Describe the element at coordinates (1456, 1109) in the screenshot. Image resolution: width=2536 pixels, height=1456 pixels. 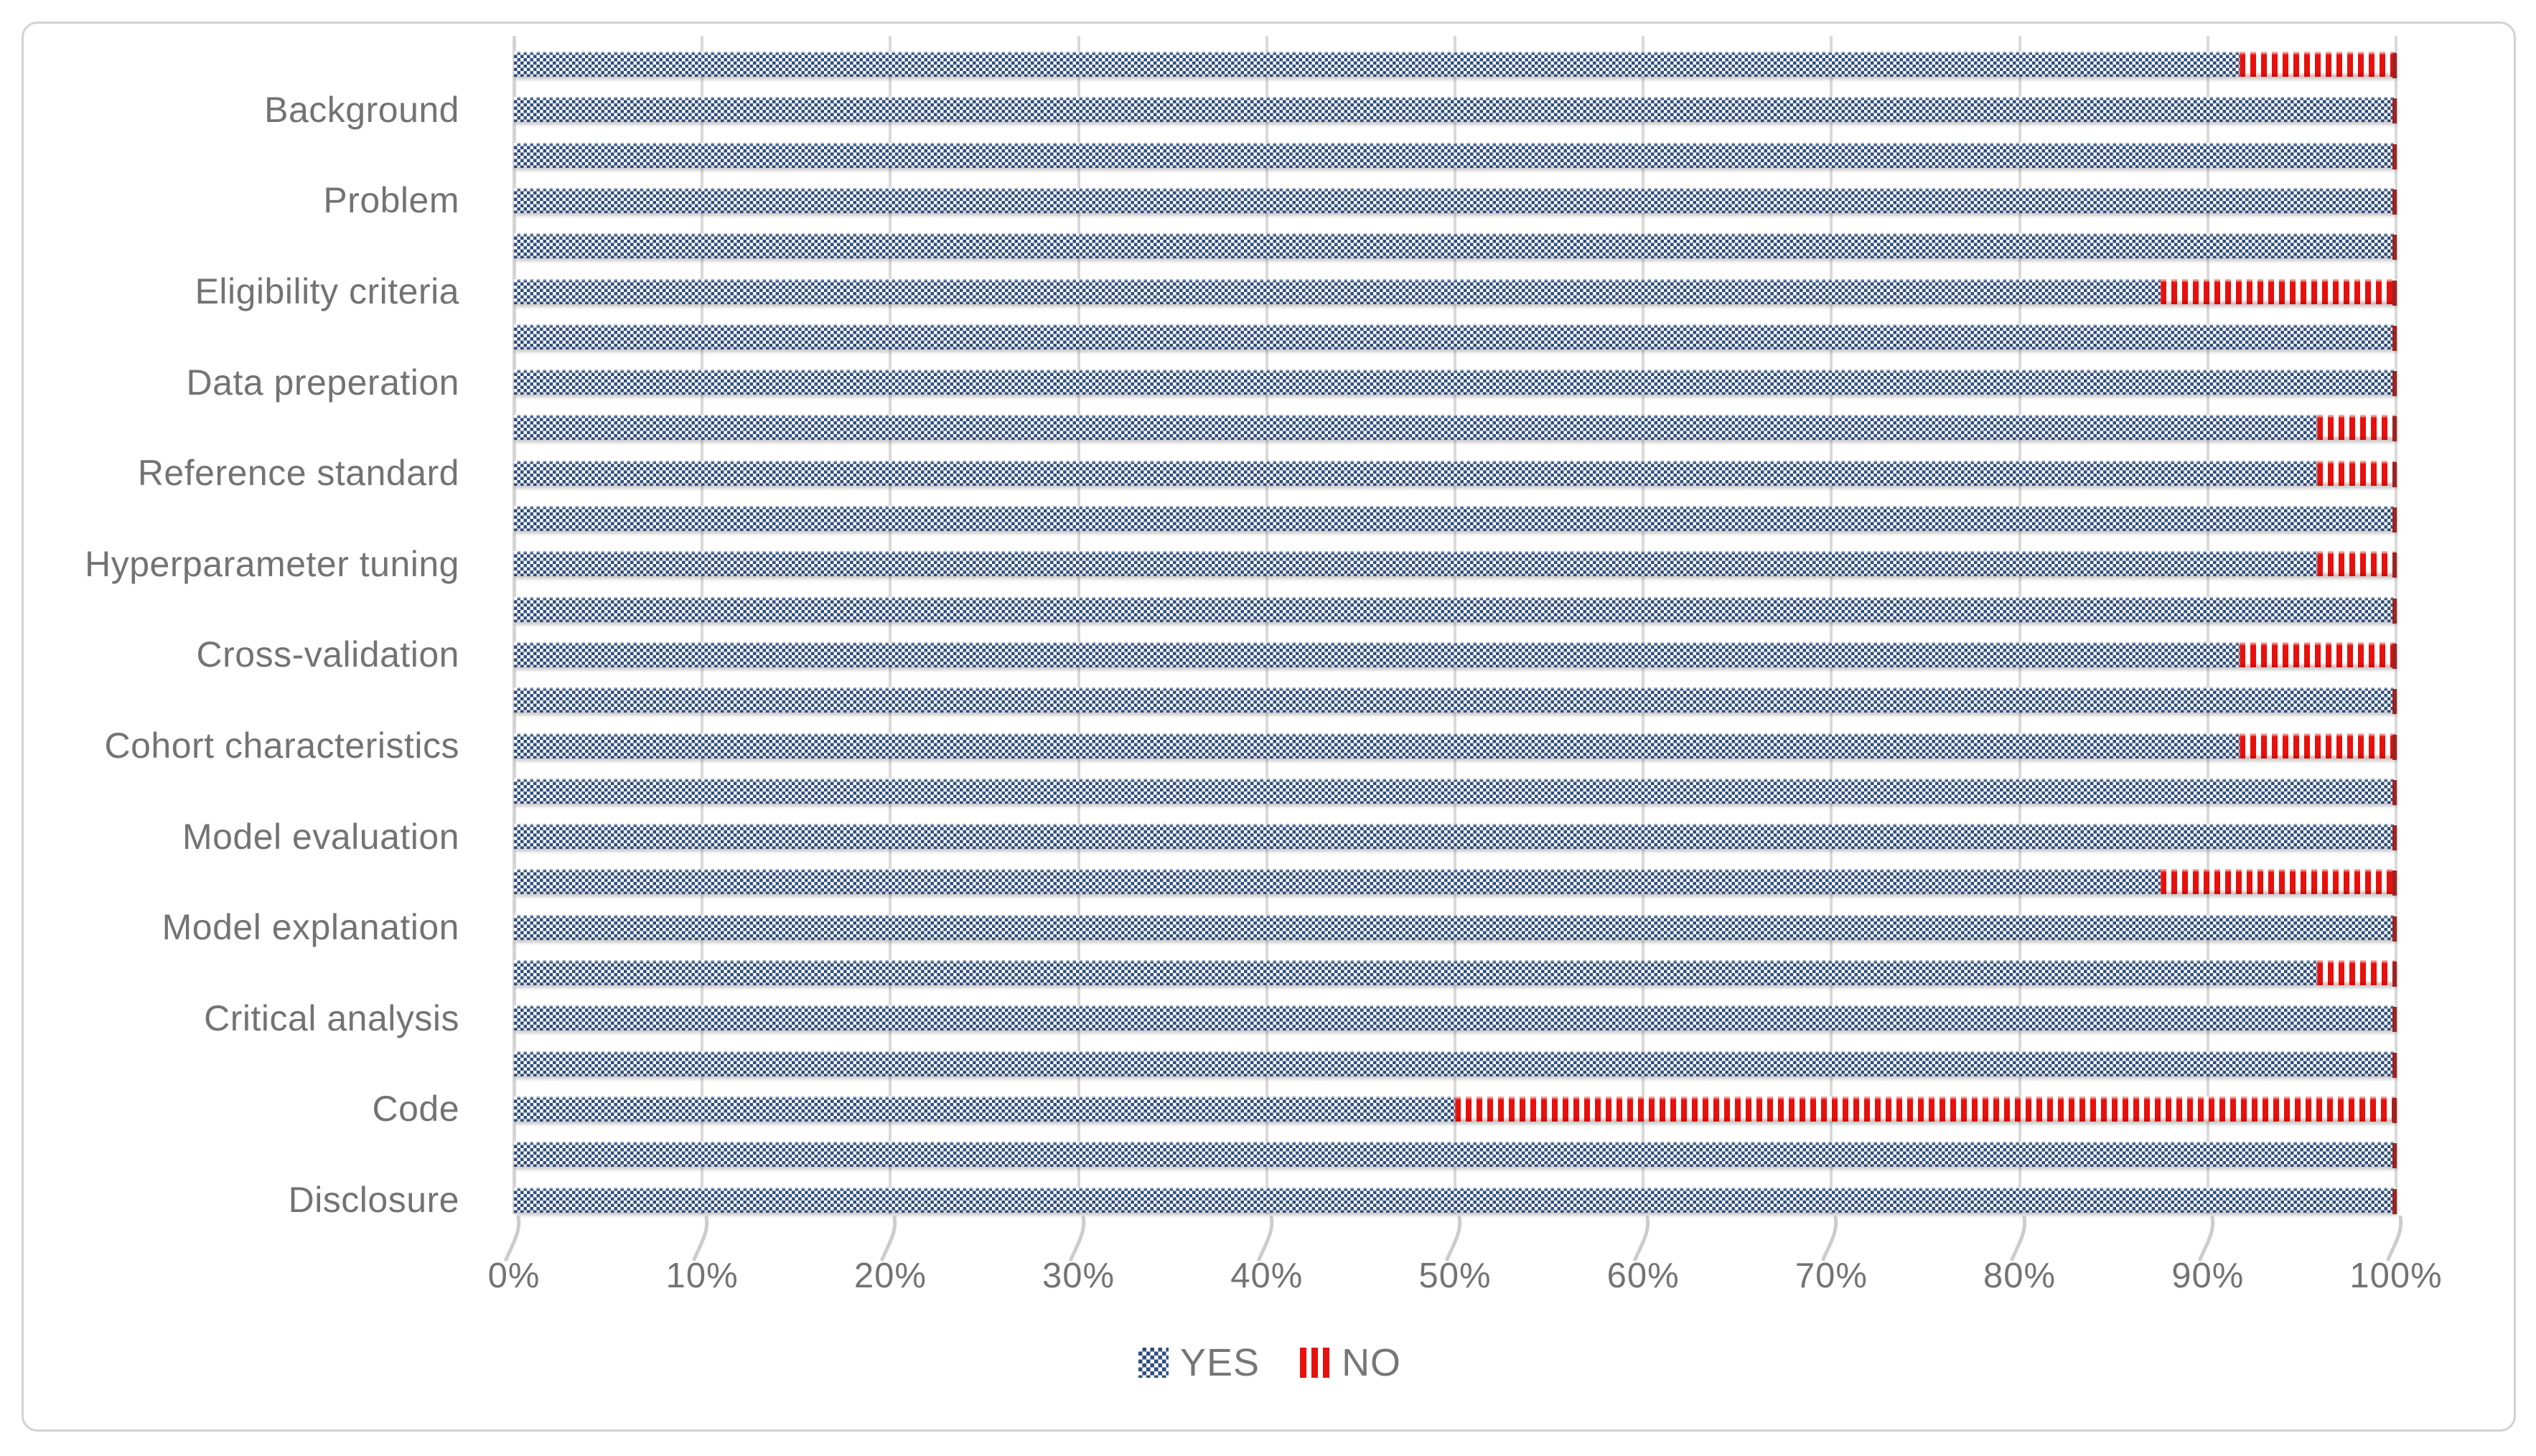
I see `bar-row-code` at that location.